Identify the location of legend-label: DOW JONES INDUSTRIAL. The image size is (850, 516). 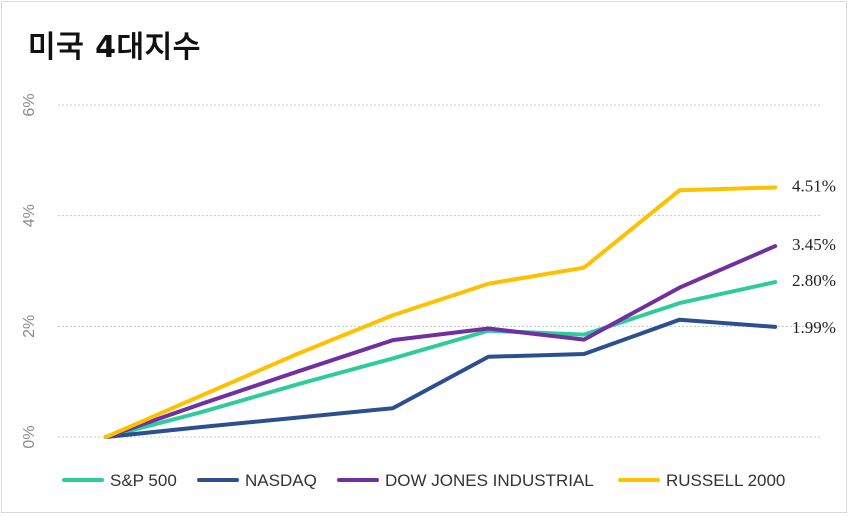
(489, 480).